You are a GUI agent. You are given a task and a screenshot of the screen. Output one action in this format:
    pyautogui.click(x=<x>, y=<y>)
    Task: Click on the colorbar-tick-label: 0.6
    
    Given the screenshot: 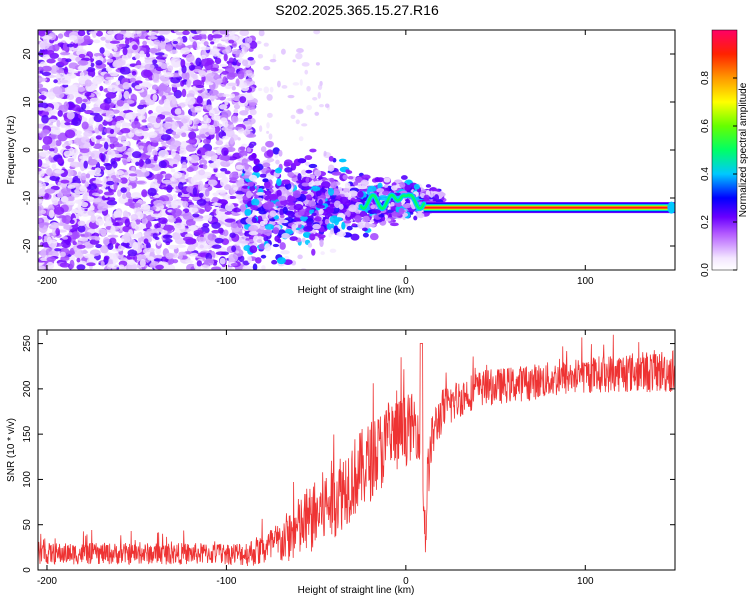 What is the action you would take?
    pyautogui.click(x=705, y=126)
    